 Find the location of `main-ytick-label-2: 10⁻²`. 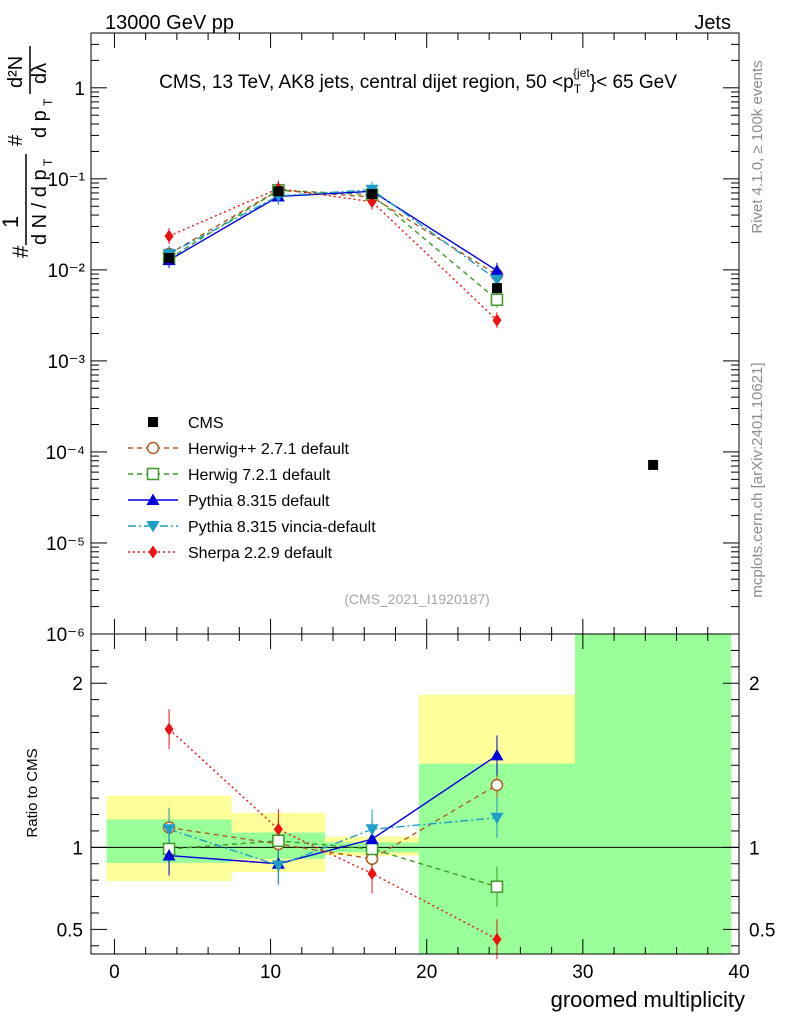

main-ytick-label-2: 10⁻² is located at coordinates (67, 271).